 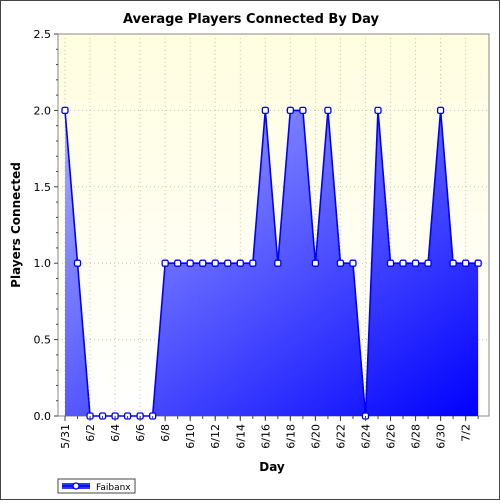 I want to click on y-axis: 0.0 0.5 1.0 1.5 2.0 2.5, so click(x=46, y=225).